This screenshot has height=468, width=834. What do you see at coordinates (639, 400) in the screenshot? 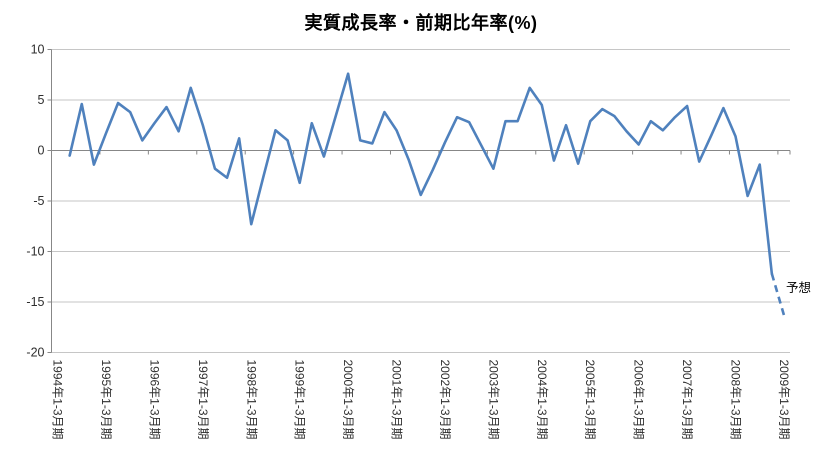
I see `x-axis-label: 2006年1-3月期` at bounding box center [639, 400].